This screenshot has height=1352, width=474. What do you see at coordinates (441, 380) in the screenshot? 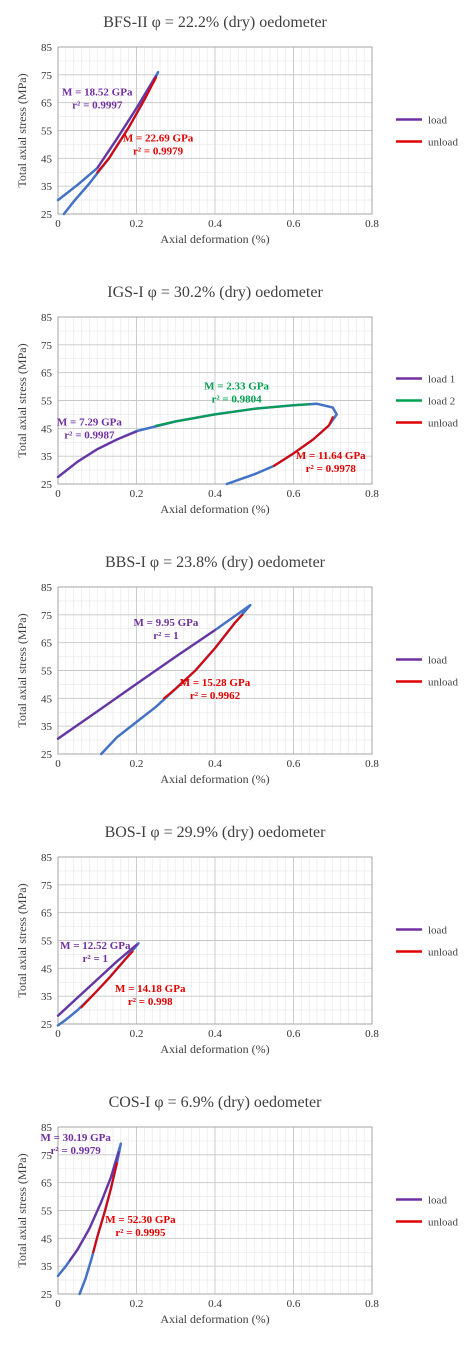
I see `legend-label: load 1` at bounding box center [441, 380].